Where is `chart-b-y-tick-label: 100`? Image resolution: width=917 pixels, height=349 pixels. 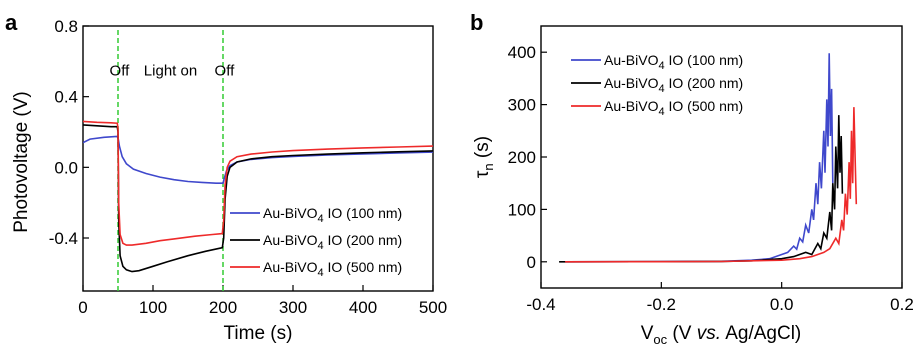 chart-b-y-tick-label: 100 is located at coordinates (522, 209).